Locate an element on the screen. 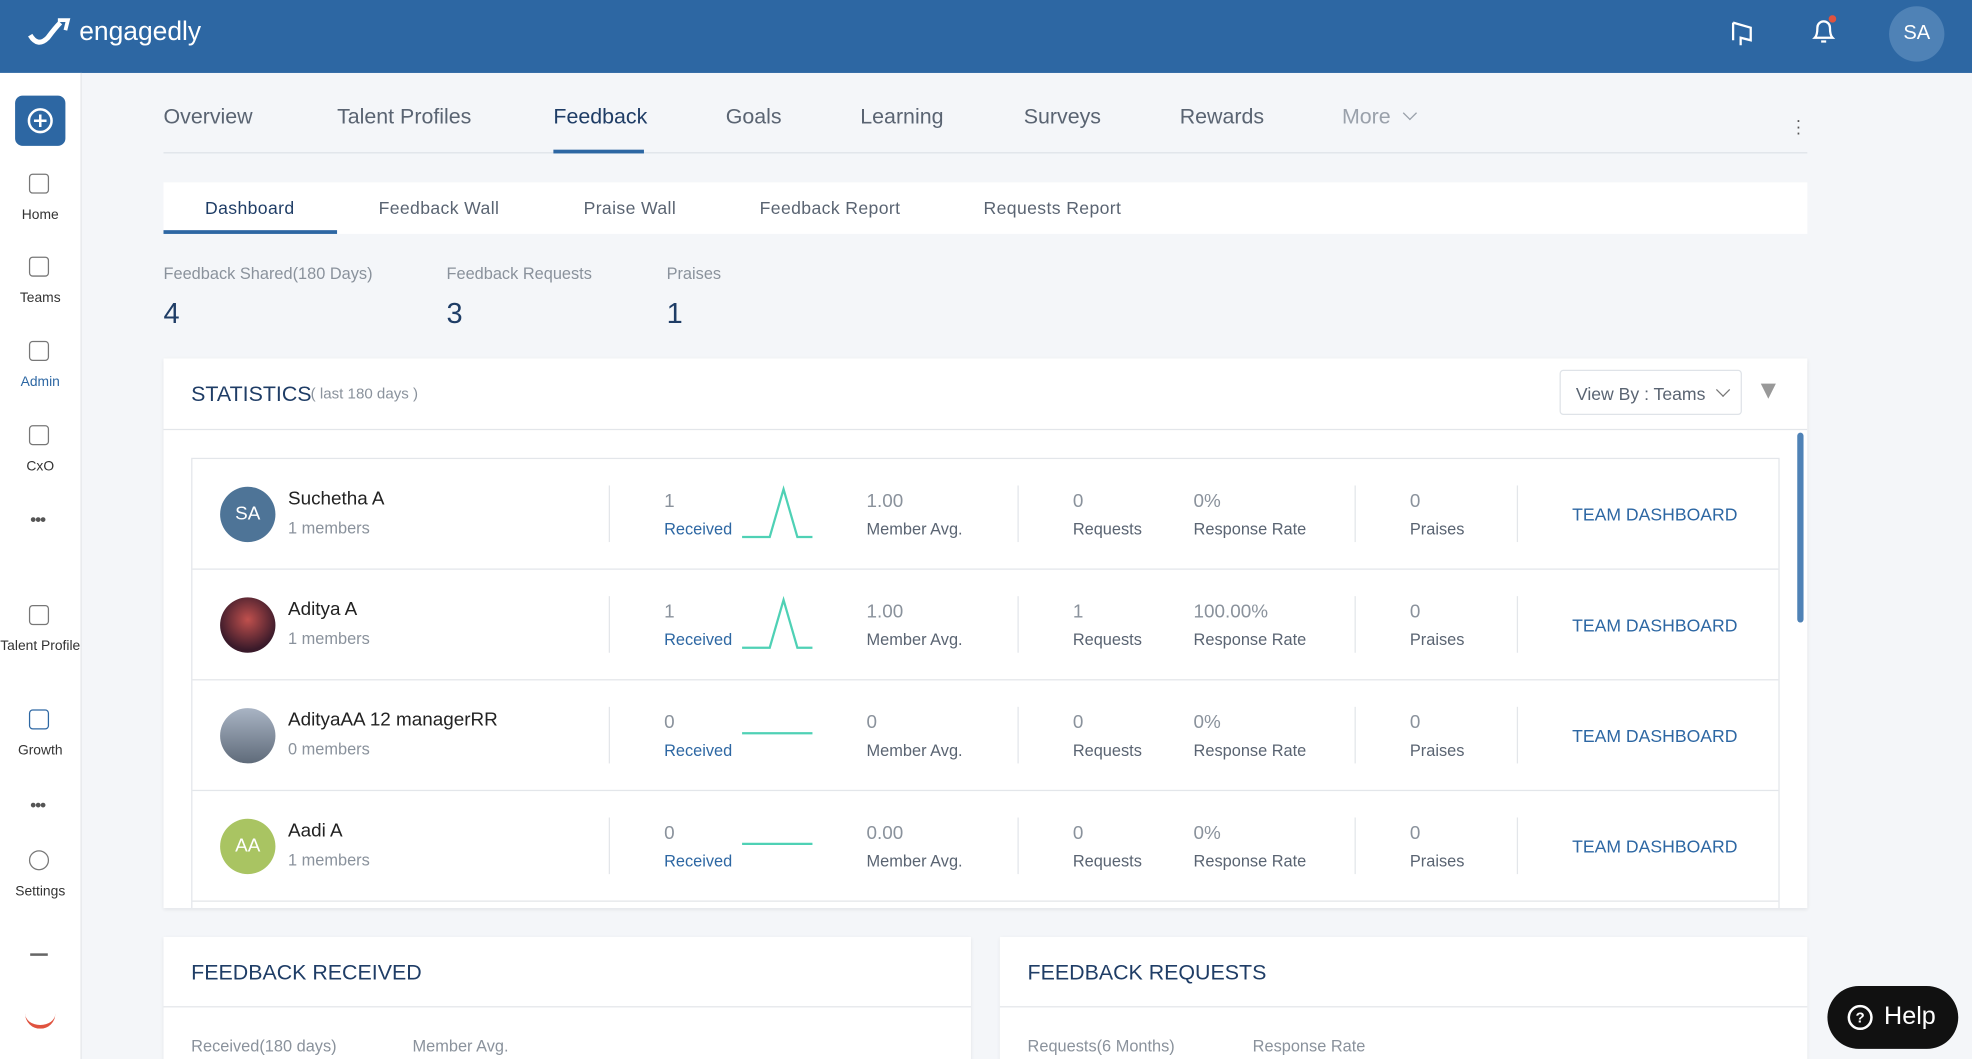 The height and width of the screenshot is (1059, 1972). subtab: Dashboard is located at coordinates (250, 207).